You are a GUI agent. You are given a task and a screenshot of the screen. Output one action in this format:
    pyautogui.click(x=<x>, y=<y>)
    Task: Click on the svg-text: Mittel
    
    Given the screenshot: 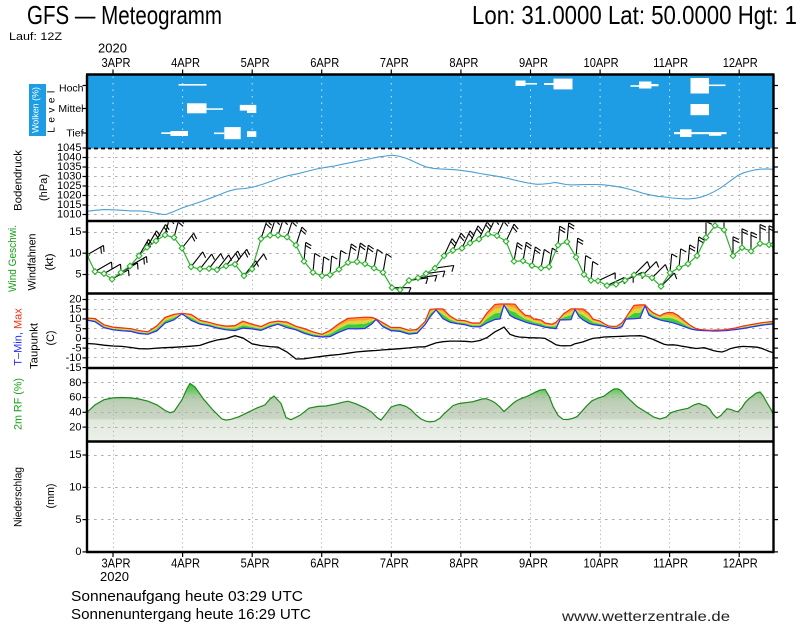 What is the action you would take?
    pyautogui.click(x=70, y=109)
    